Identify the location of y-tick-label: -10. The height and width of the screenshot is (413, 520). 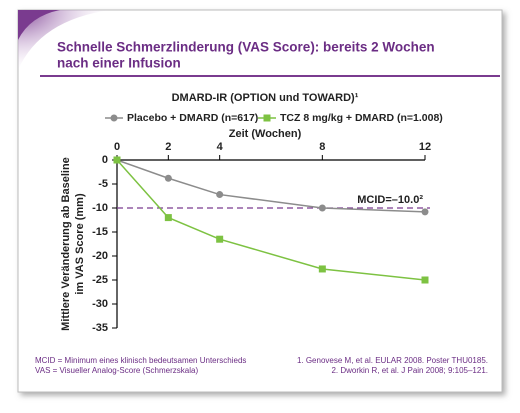
(100, 208).